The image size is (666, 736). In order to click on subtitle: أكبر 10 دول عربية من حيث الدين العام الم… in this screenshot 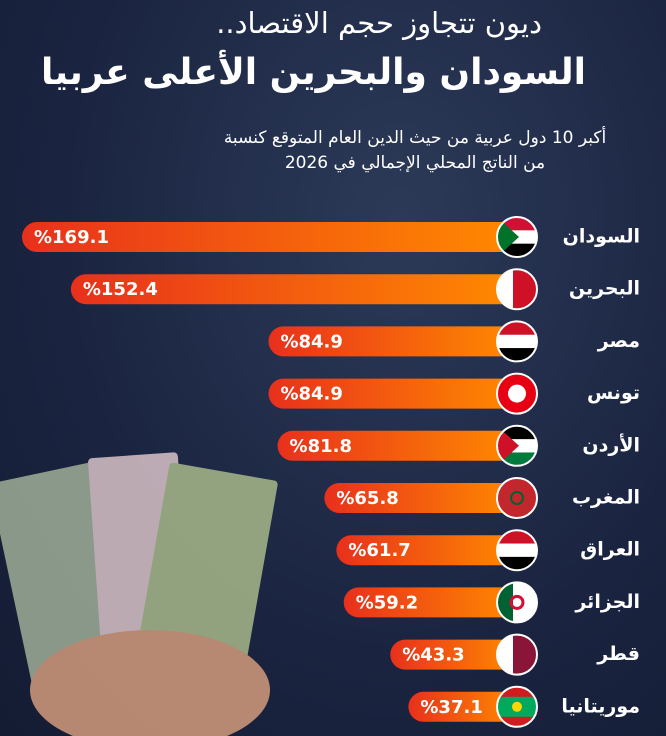, I will do `click(415, 138)`.